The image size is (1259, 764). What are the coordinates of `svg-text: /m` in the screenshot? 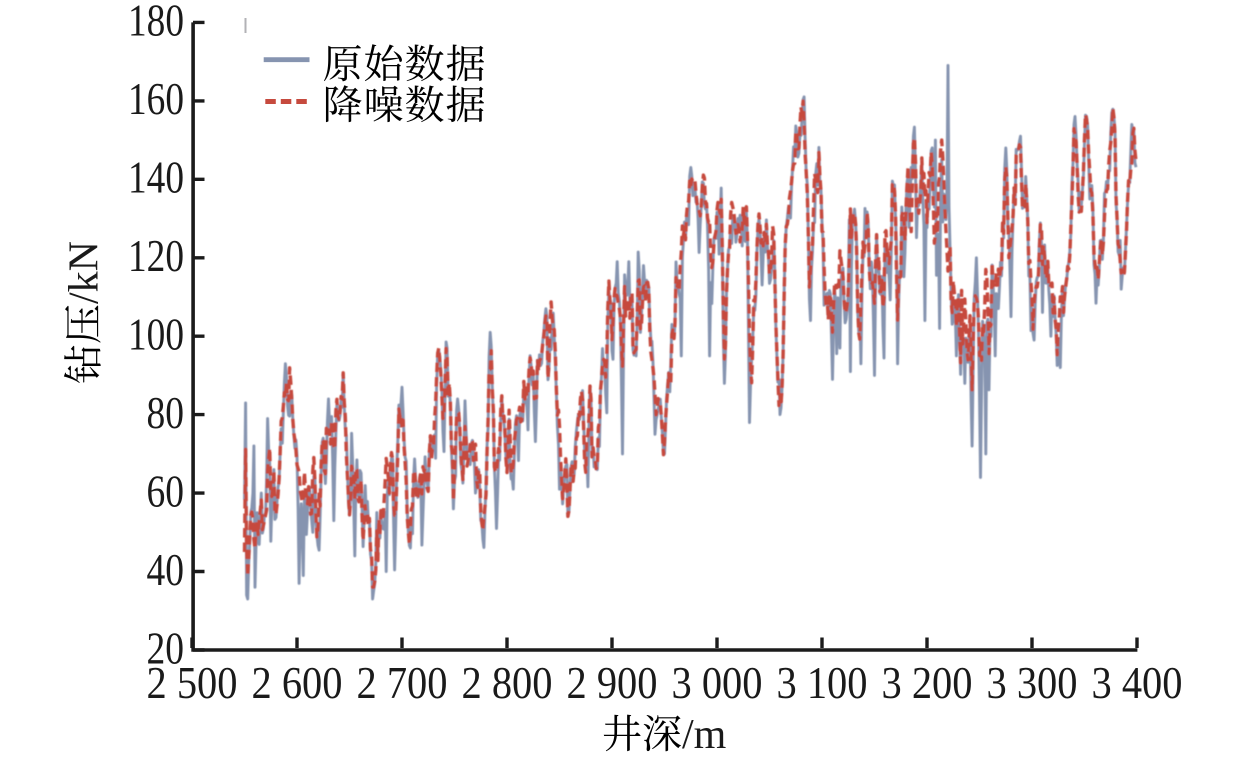 It's located at (704, 735).